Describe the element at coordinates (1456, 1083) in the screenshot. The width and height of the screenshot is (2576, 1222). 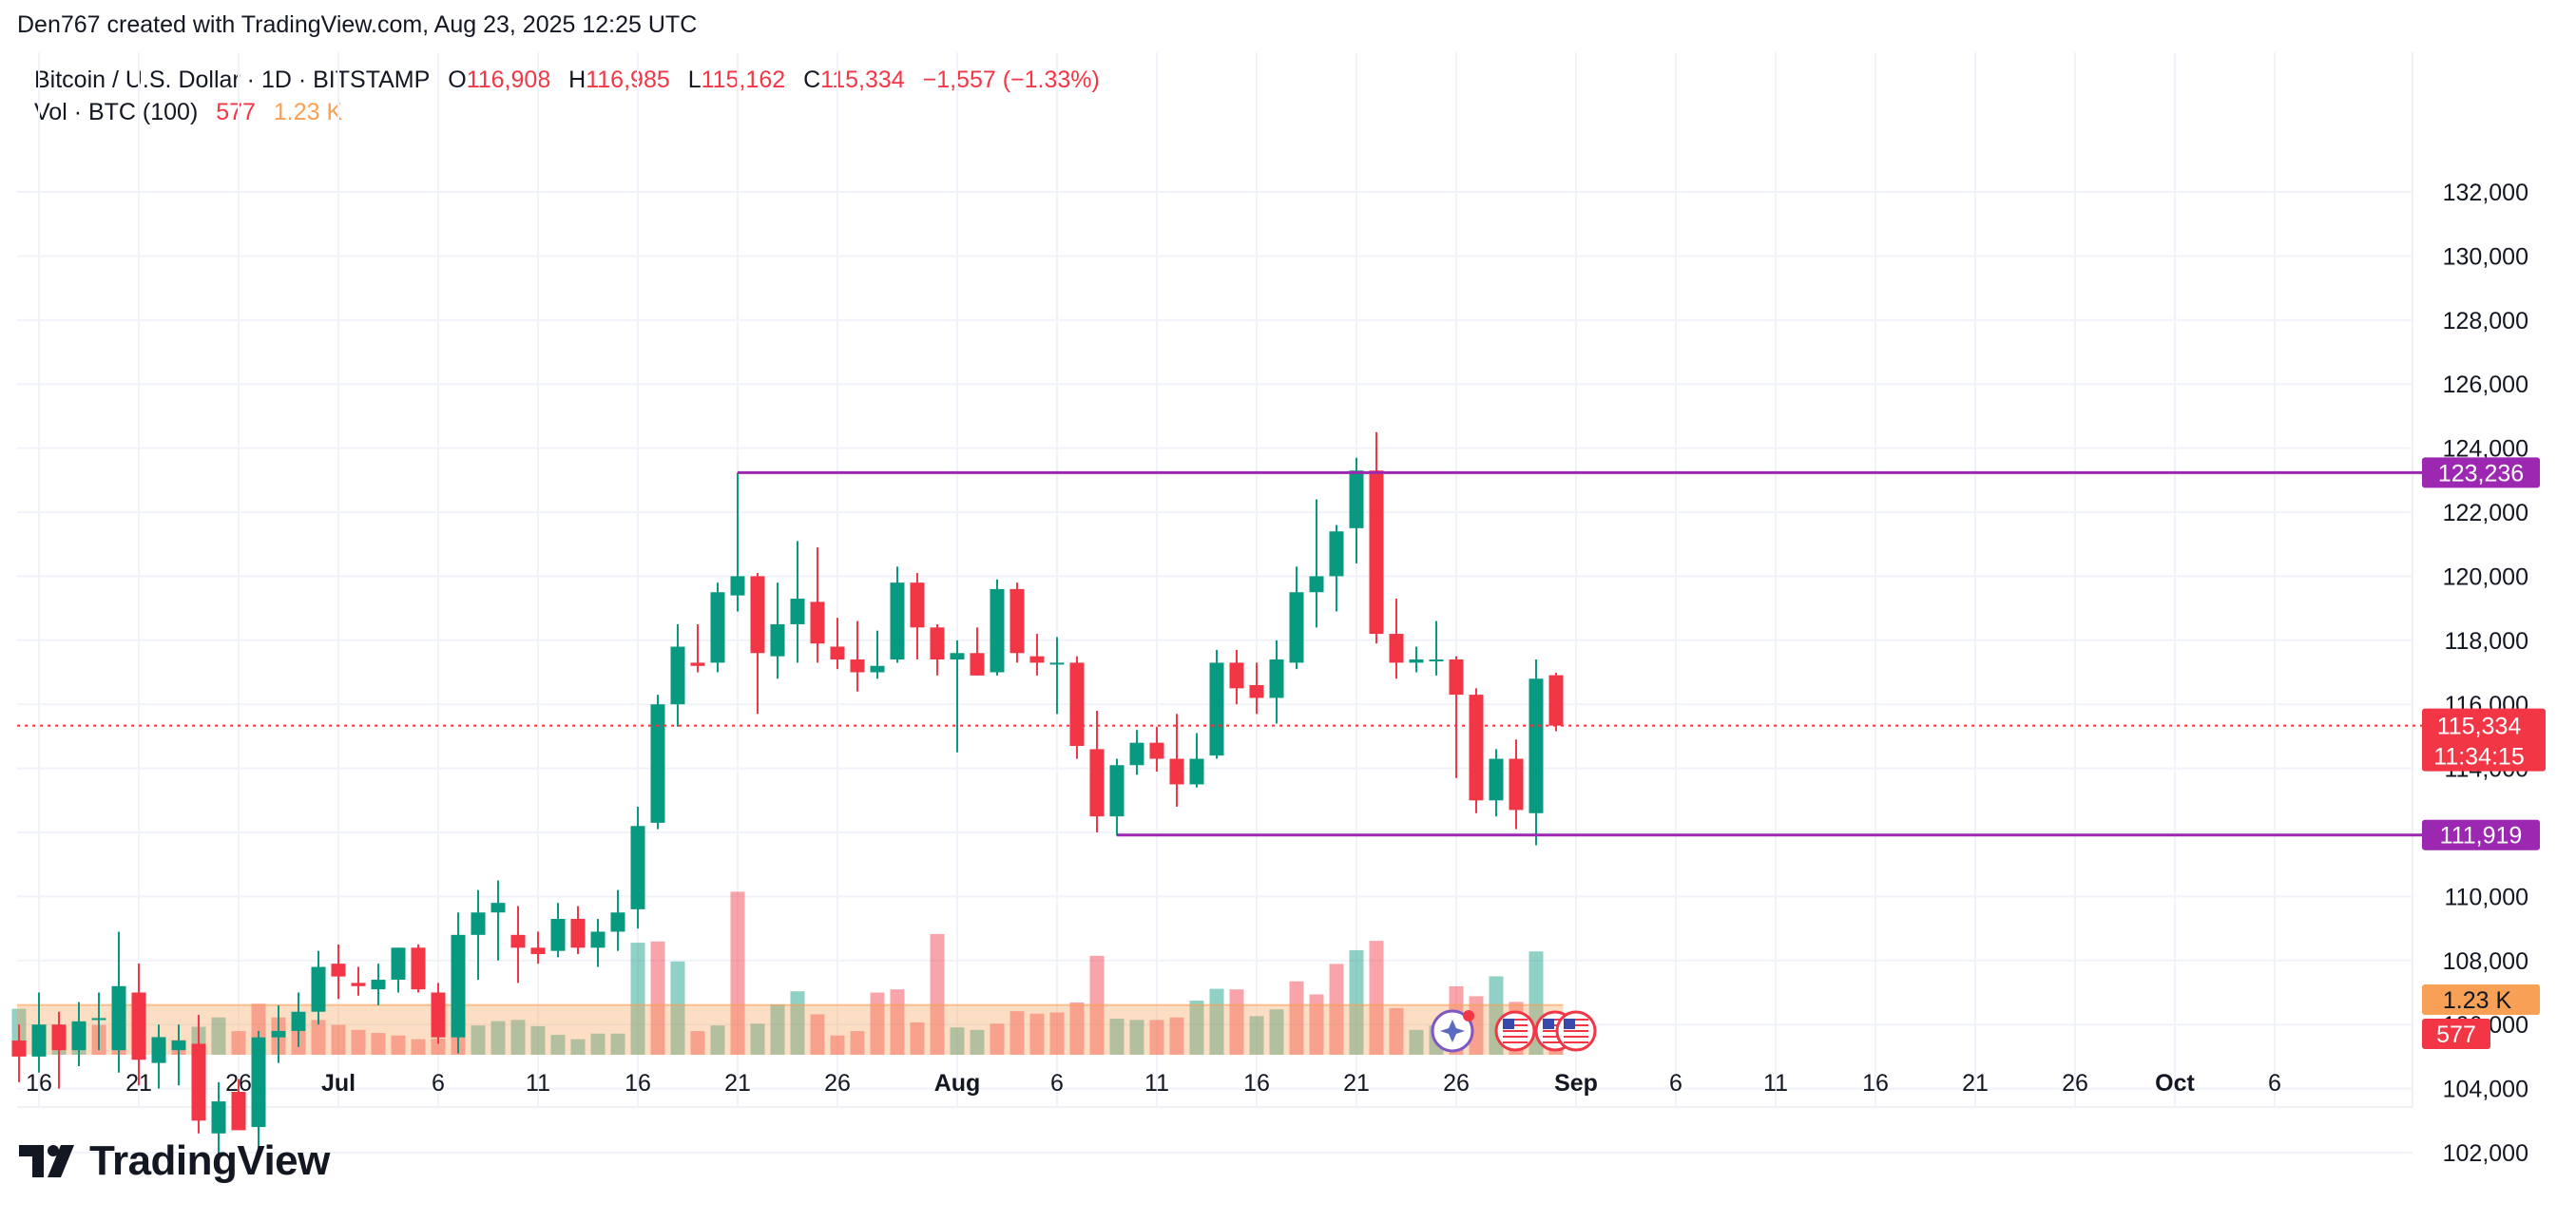
I see `time-tick-label: 26` at that location.